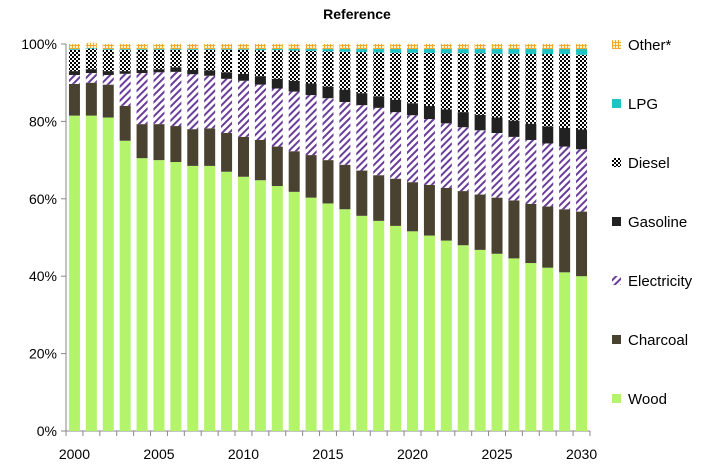 The height and width of the screenshot is (473, 714). What do you see at coordinates (514, 229) in the screenshot?
I see `bar-charcoal-2026` at bounding box center [514, 229].